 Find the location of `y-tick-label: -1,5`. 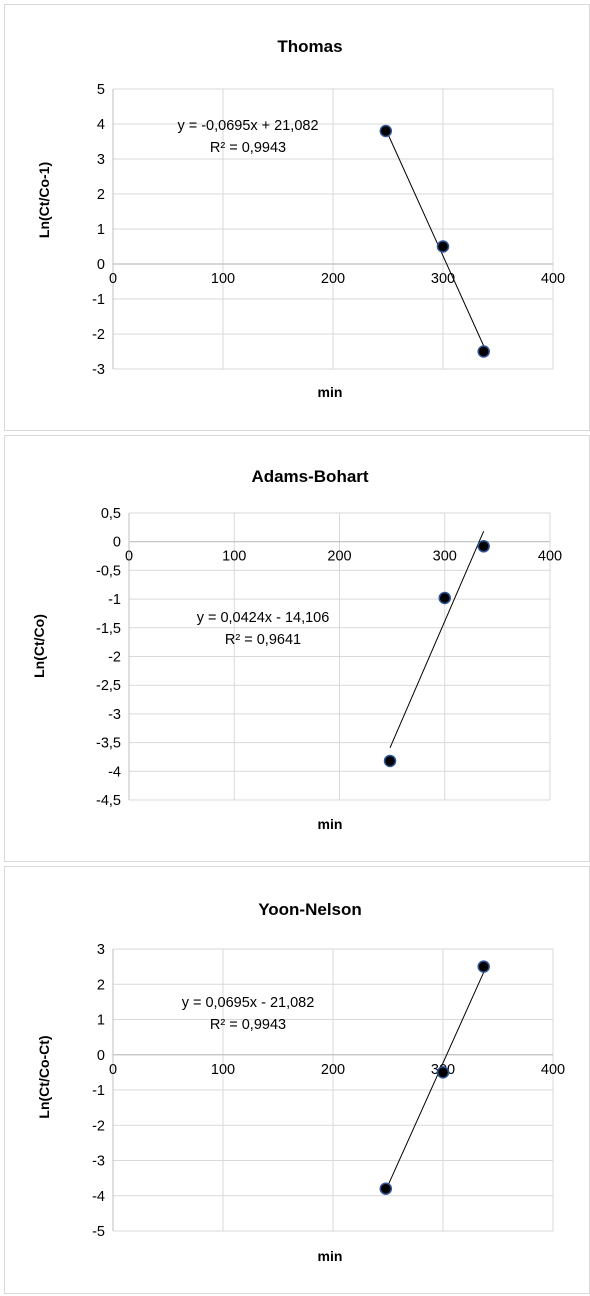

y-tick-label: -1,5 is located at coordinates (108, 629).